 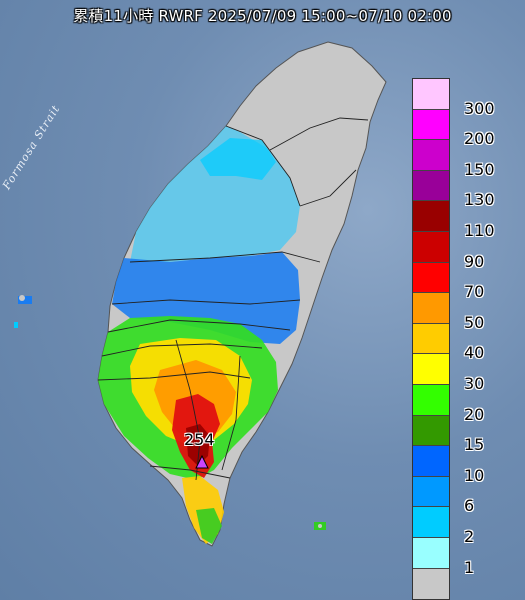 I want to click on legend-label: 150, so click(x=479, y=169).